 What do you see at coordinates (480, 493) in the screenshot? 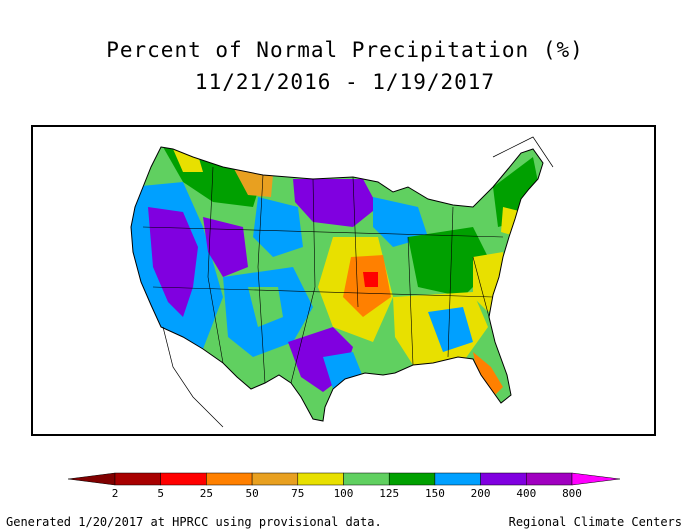
I see `legend-tick-label: 200` at bounding box center [480, 493].